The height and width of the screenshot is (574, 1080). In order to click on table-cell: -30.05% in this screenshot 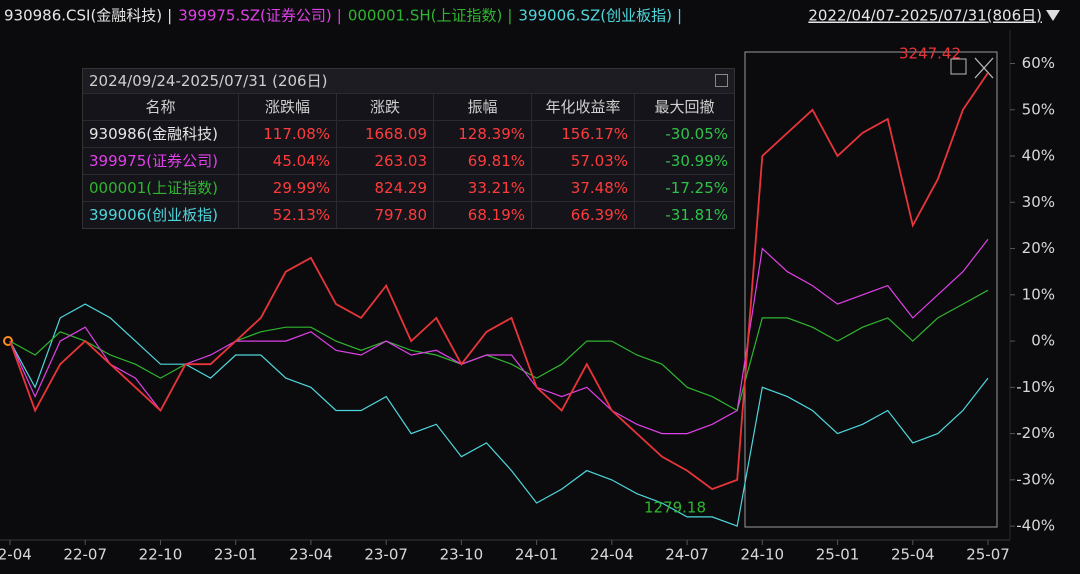, I will do `click(684, 134)`.